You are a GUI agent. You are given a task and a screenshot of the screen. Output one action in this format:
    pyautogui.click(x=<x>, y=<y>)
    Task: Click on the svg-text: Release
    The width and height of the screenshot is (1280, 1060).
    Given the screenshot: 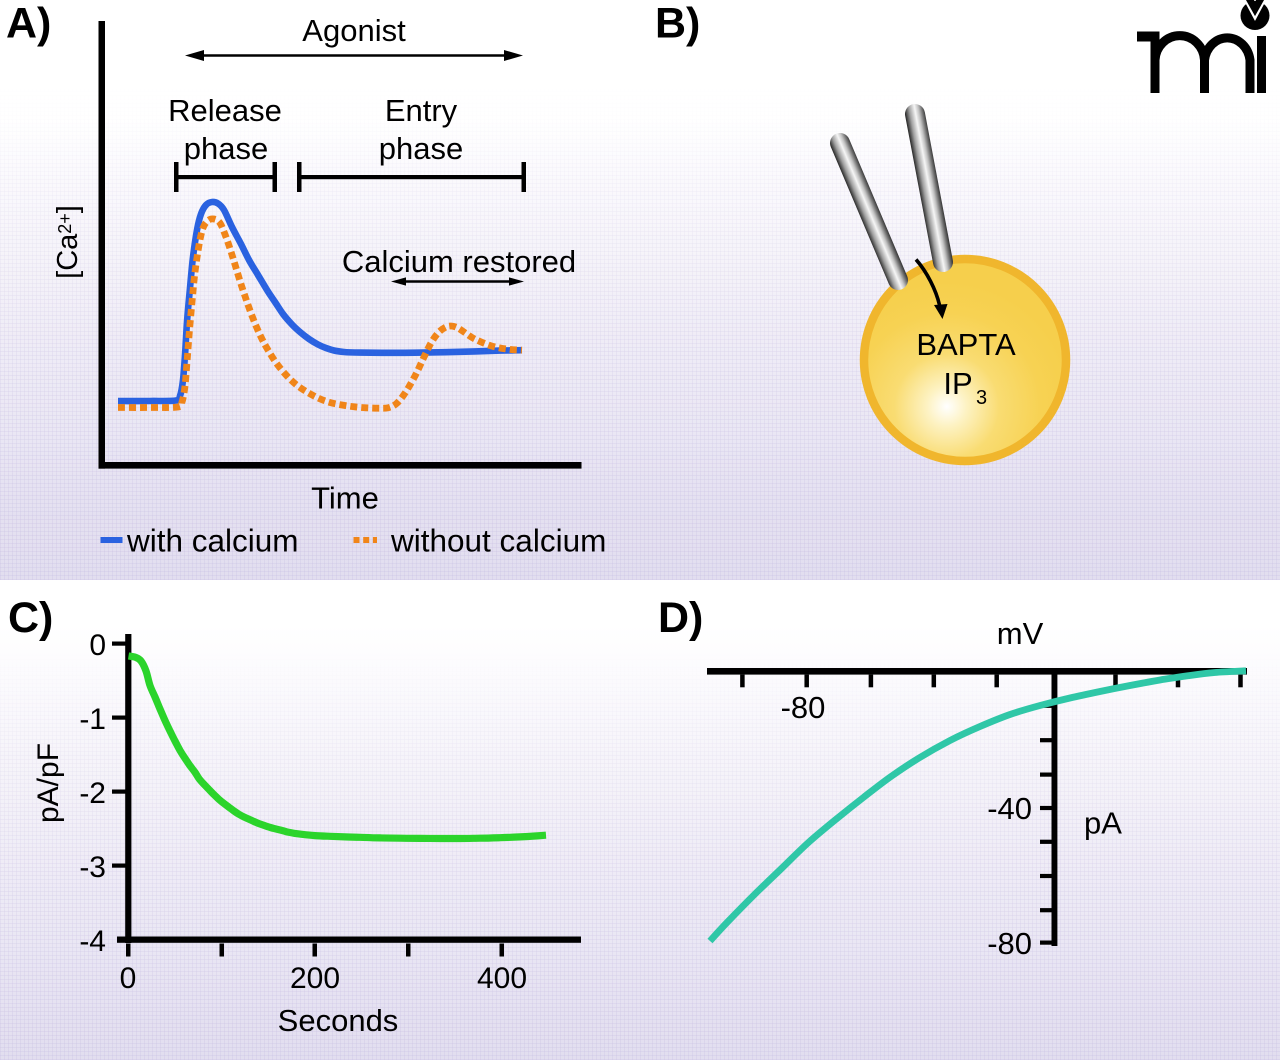 What is the action you would take?
    pyautogui.click(x=225, y=110)
    